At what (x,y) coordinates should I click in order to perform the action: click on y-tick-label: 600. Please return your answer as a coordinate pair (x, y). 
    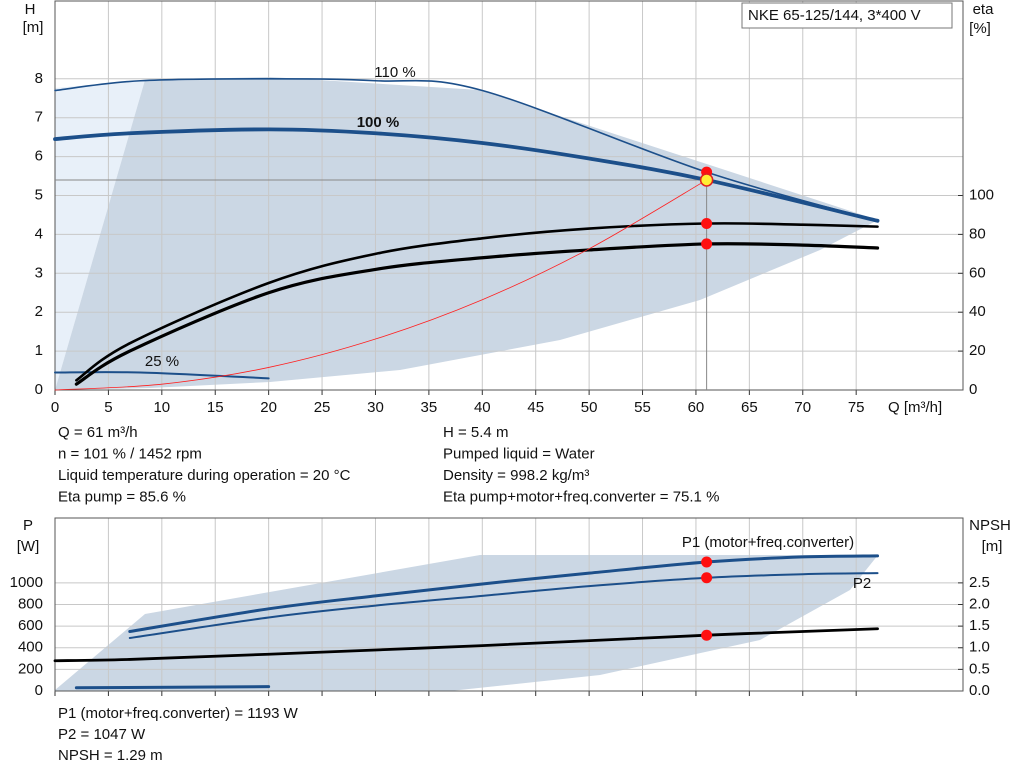
    Looking at the image, I should click on (30, 625).